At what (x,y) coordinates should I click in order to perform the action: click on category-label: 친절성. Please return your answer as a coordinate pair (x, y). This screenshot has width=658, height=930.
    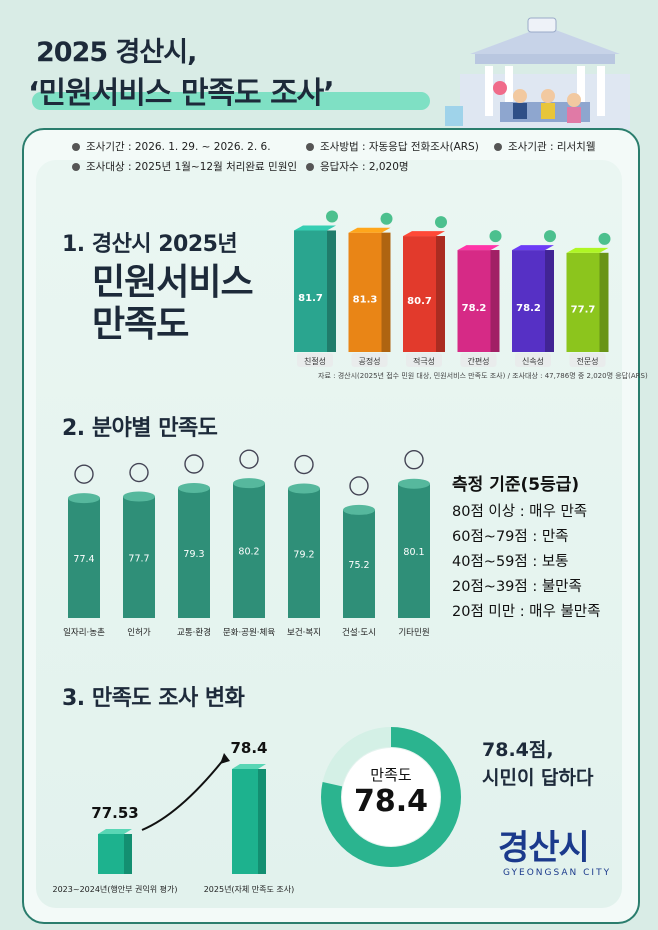
    Looking at the image, I should click on (315, 361).